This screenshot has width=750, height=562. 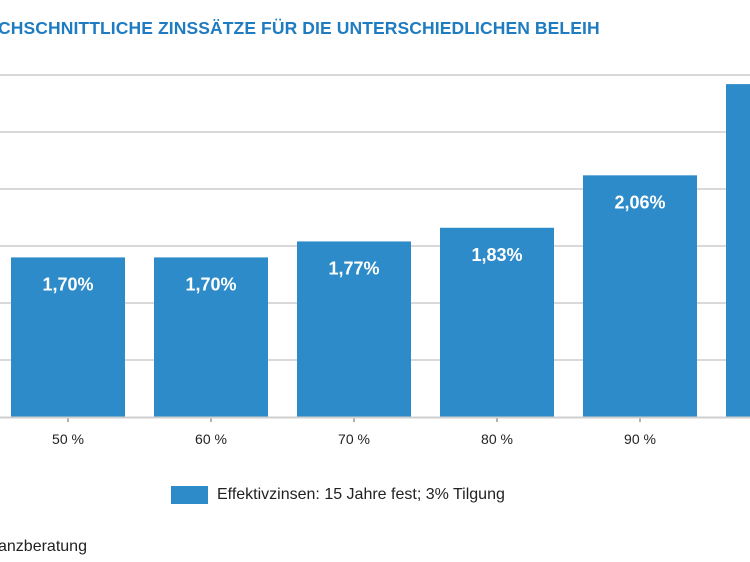 What do you see at coordinates (640, 439) in the screenshot?
I see `x-tick-label: 90 %` at bounding box center [640, 439].